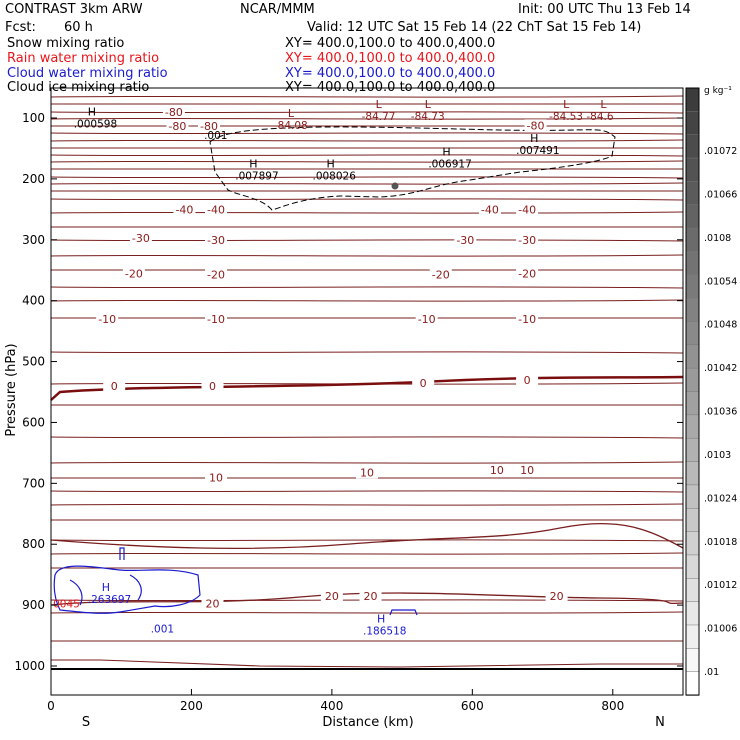 This screenshot has width=740, height=740. What do you see at coordinates (390, 43) in the screenshot?
I see `field-xy-snow: XY= 400.0,100.0 to 400.0,400.0` at bounding box center [390, 43].